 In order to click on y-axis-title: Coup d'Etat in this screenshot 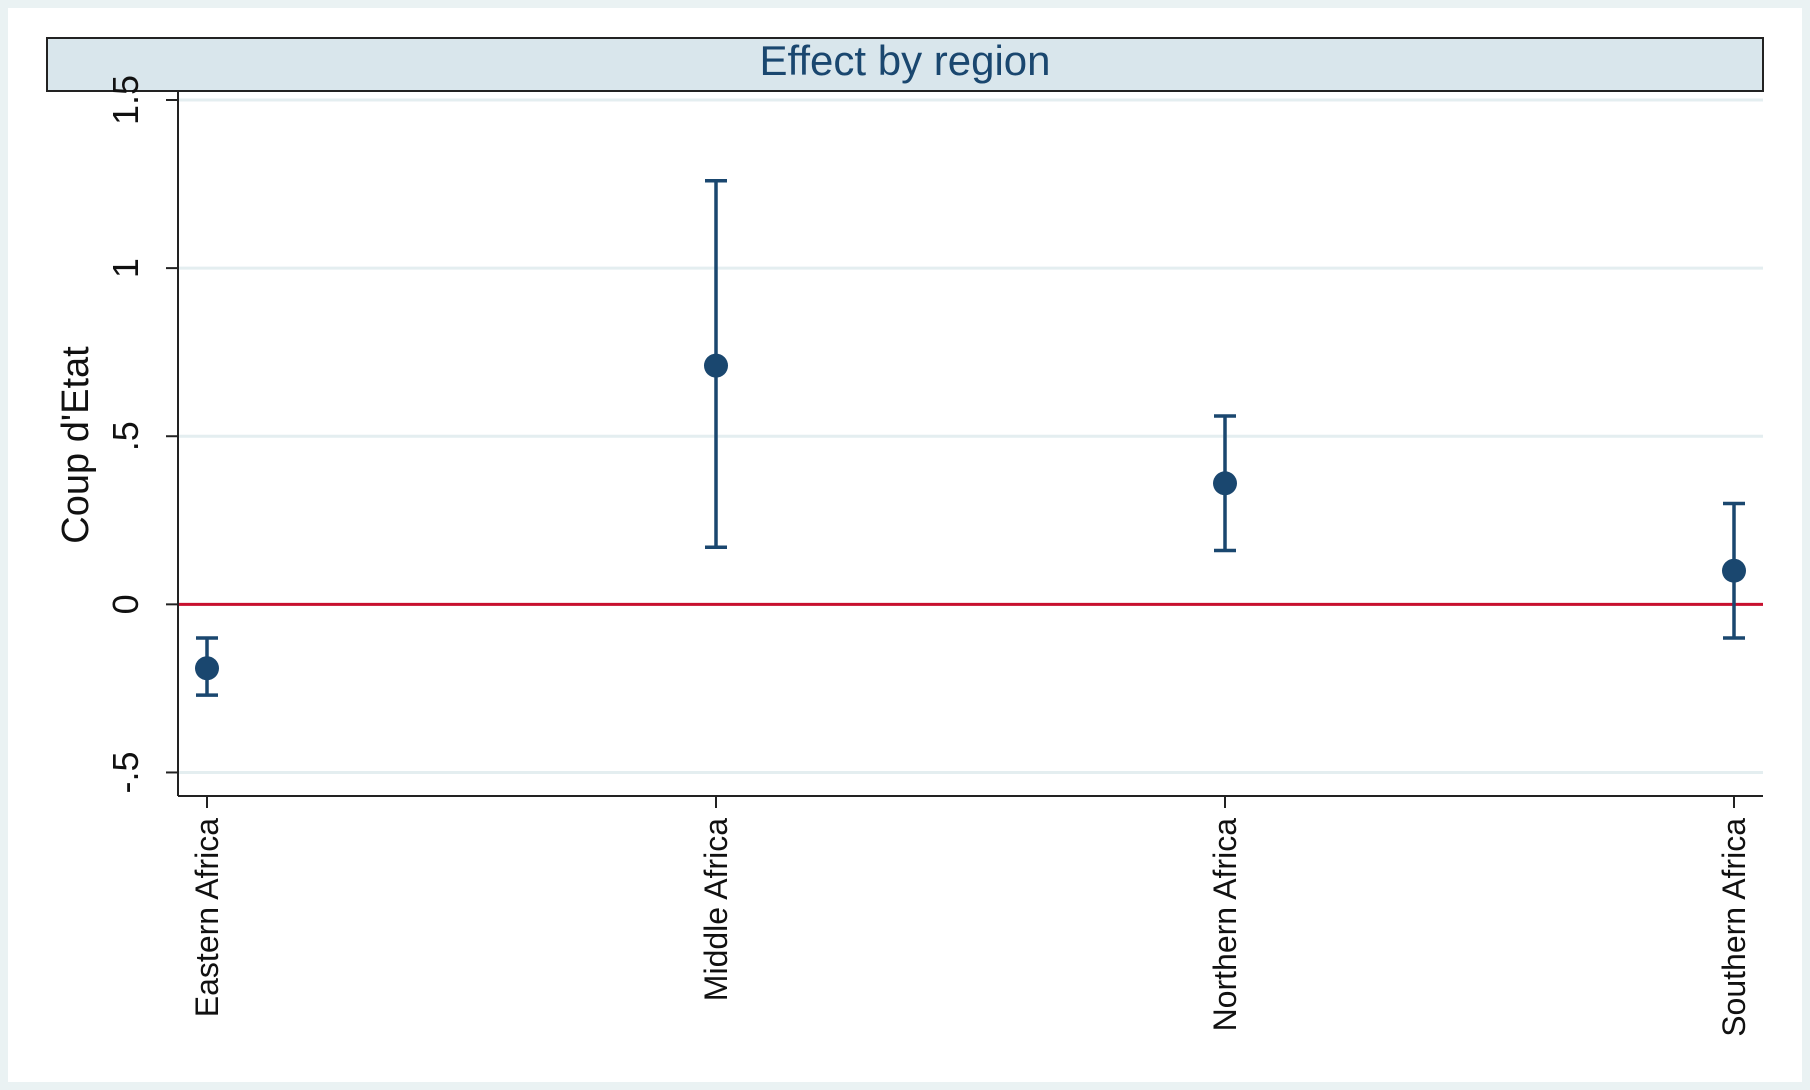, I will do `click(76, 445)`.